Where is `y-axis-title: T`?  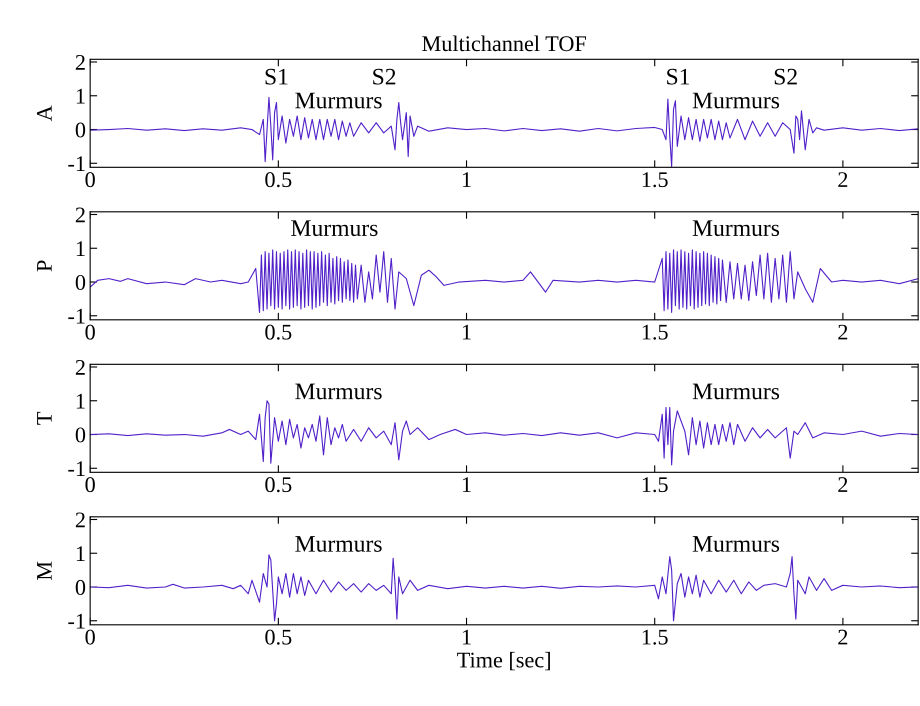
y-axis-title: T is located at coordinates (44, 418).